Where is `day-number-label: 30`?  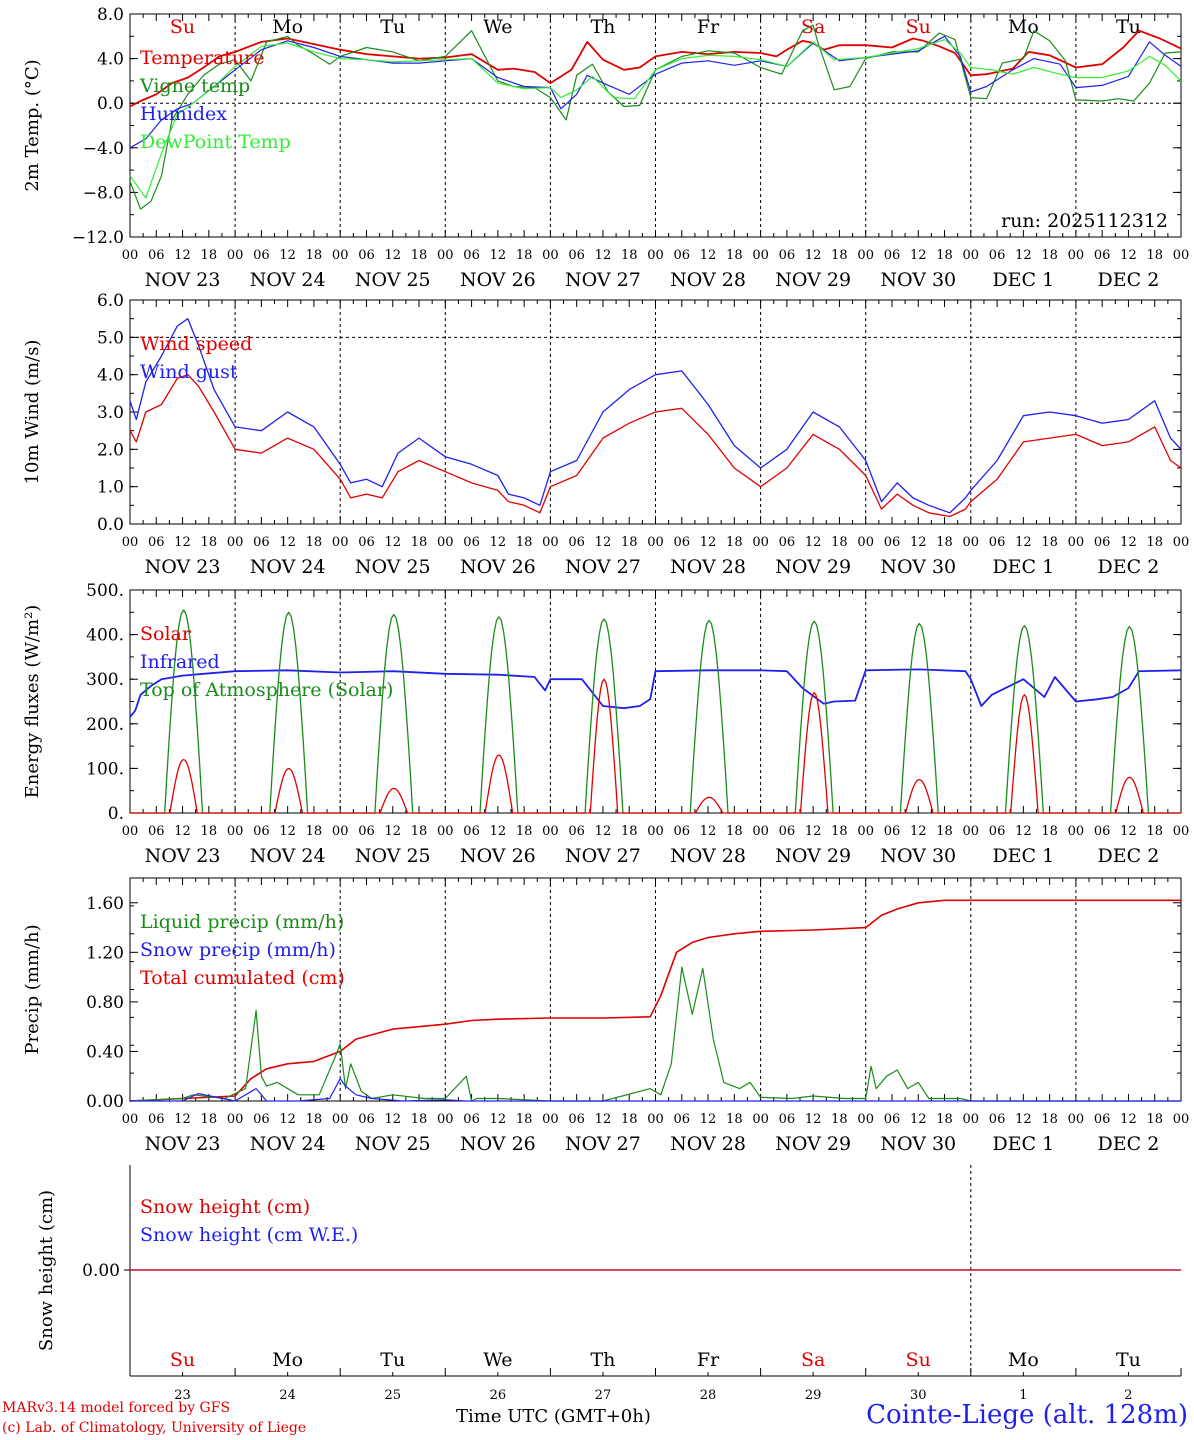 day-number-label: 30 is located at coordinates (918, 1395).